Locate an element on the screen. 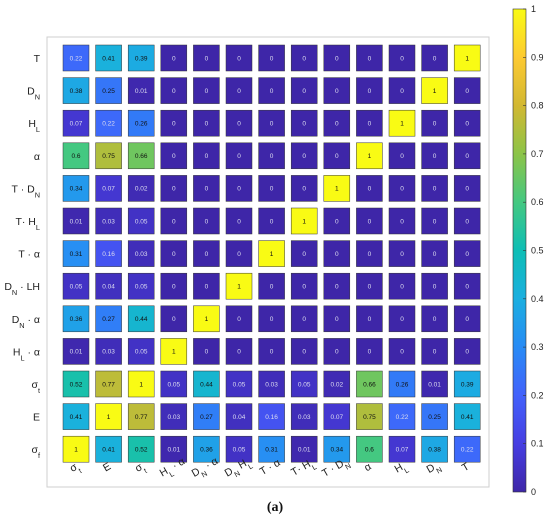  column-tick-label: α is located at coordinates (367, 467).